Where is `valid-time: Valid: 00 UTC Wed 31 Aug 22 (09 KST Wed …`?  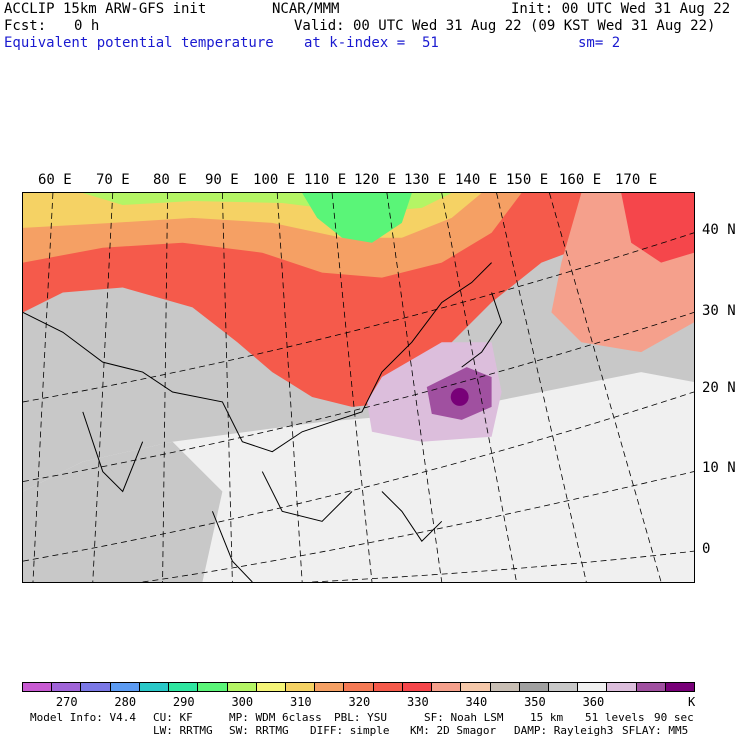
valid-time: Valid: 00 UTC Wed 31 Aug 22 (09 KST Wed … is located at coordinates (505, 26).